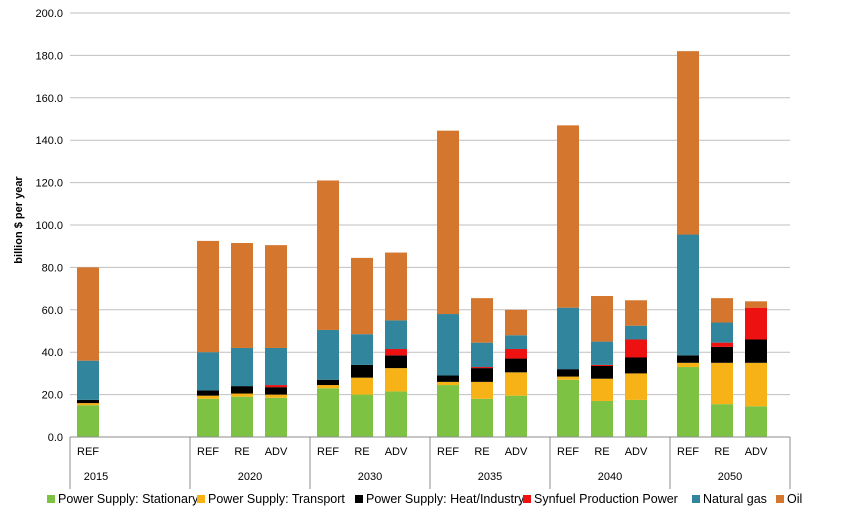 The image size is (844, 519). Describe the element at coordinates (735, 499) in the screenshot. I see `legend-label: Natural gas` at that location.